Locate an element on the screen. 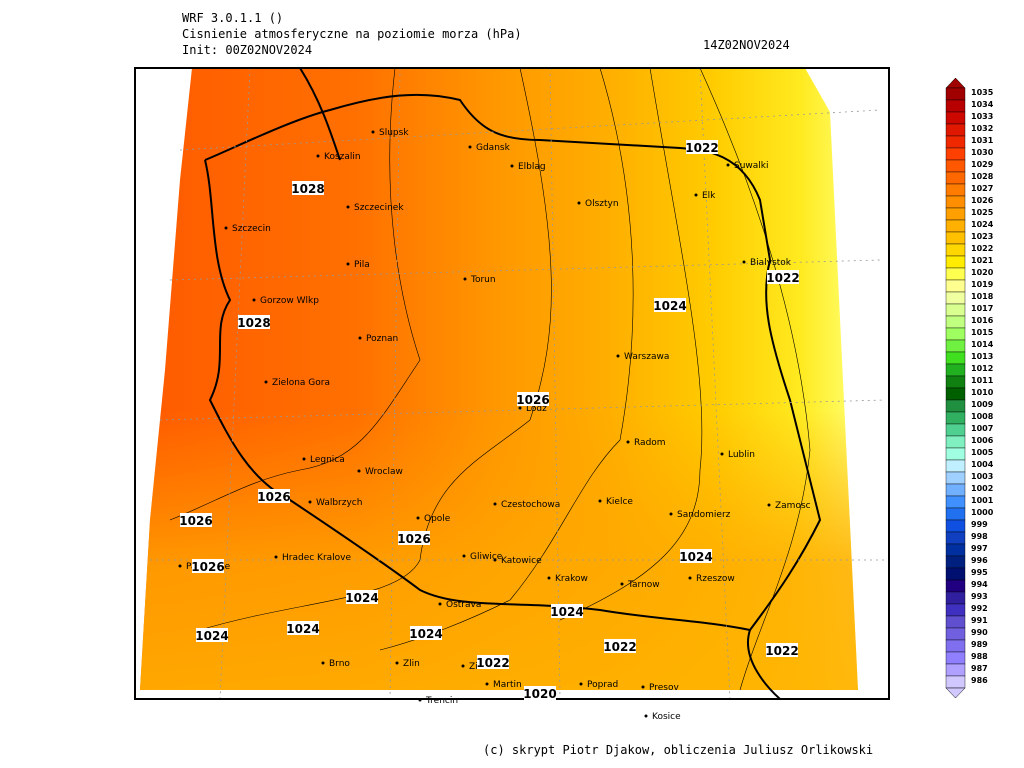 The width and height of the screenshot is (1024, 768). colorbar-label: 1022 is located at coordinates (982, 248).